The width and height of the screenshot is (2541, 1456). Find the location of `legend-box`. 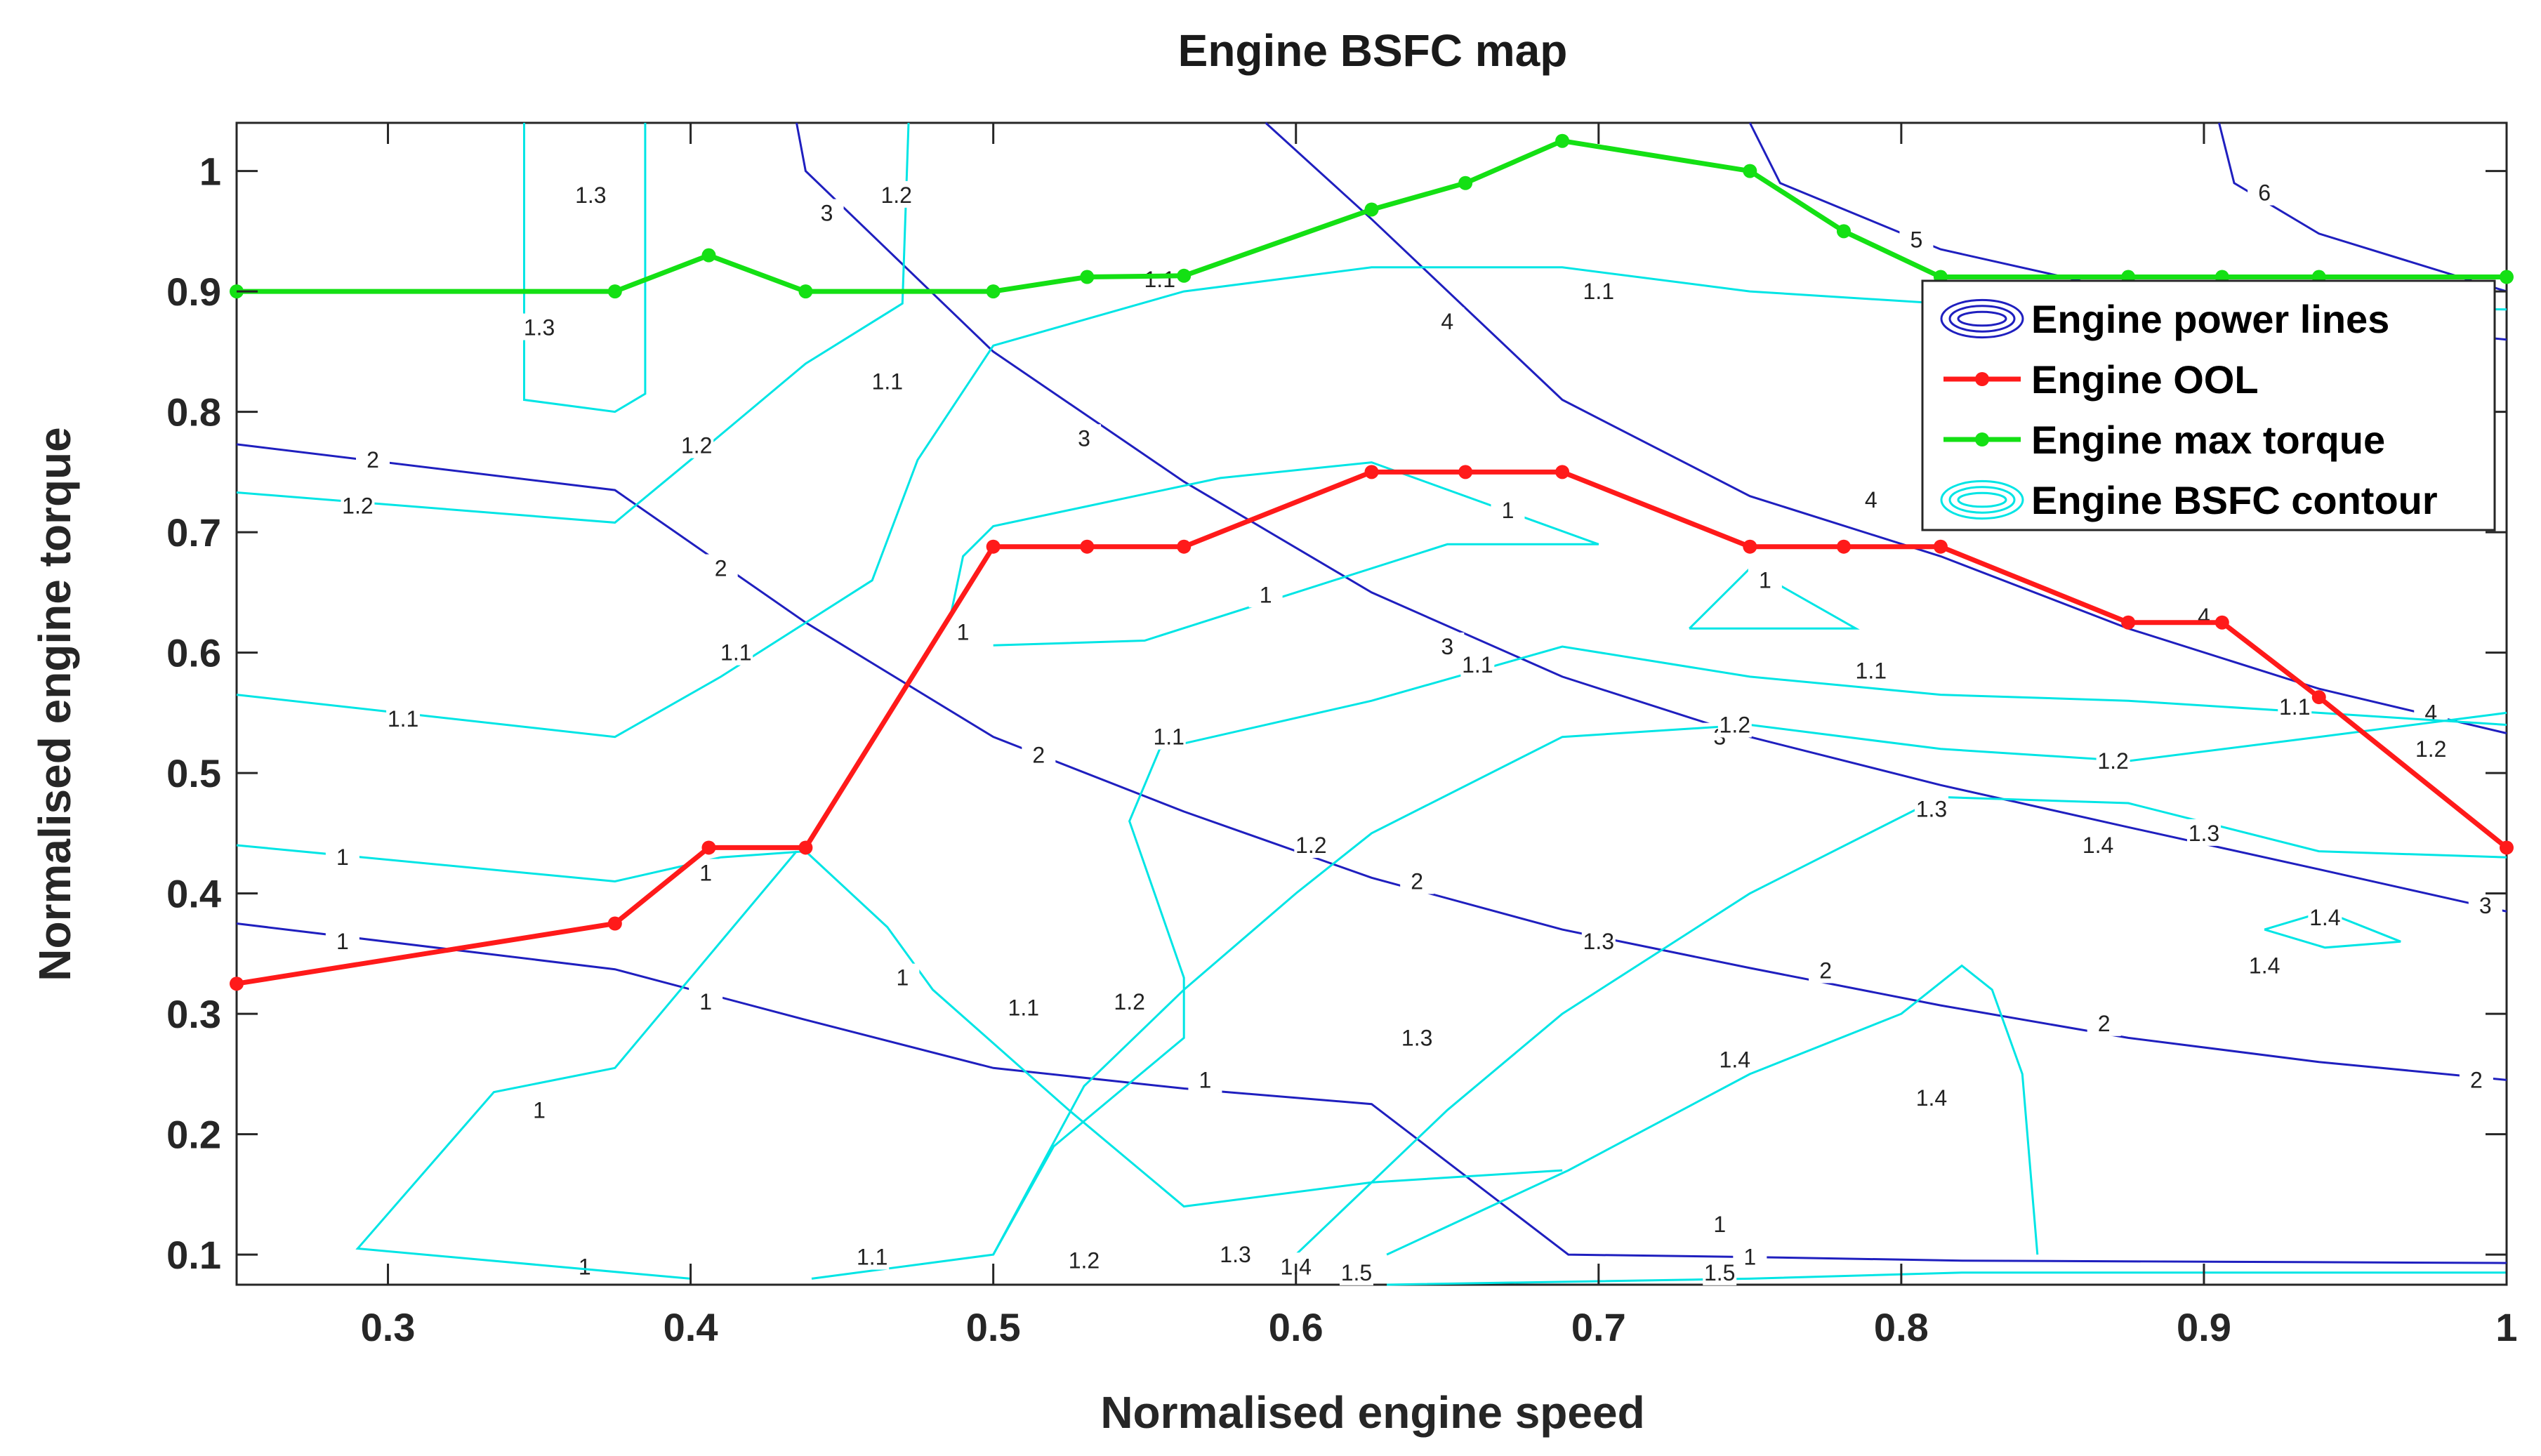

legend-box is located at coordinates (2208, 405).